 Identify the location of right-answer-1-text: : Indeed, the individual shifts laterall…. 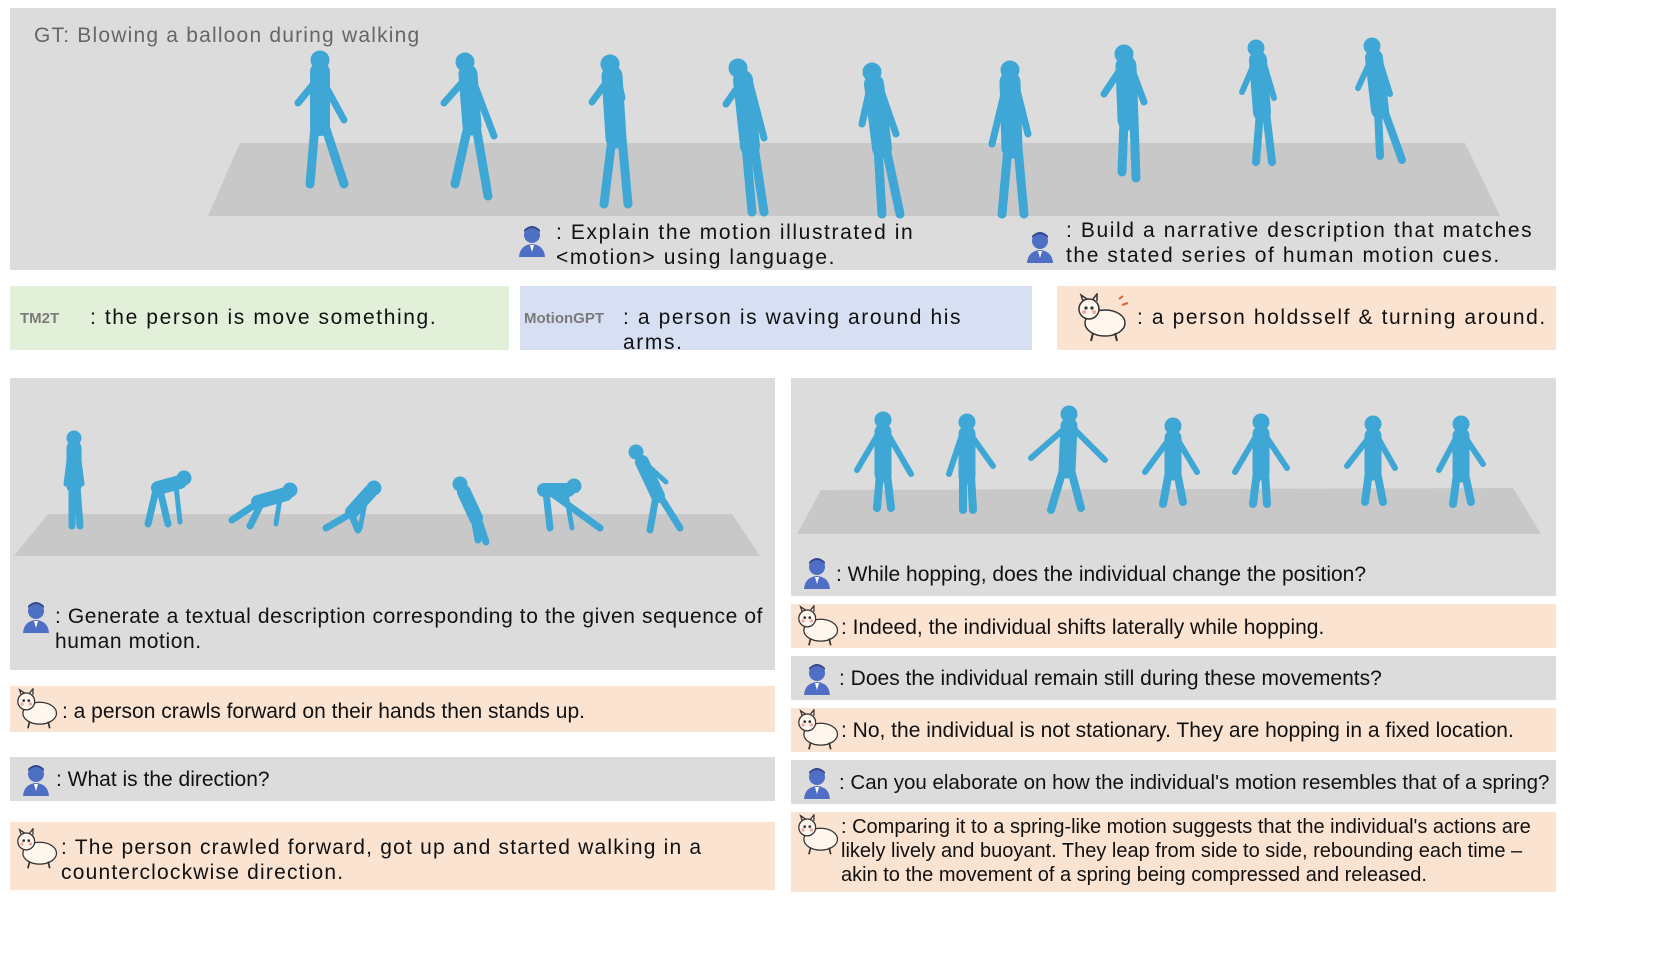
(1083, 627).